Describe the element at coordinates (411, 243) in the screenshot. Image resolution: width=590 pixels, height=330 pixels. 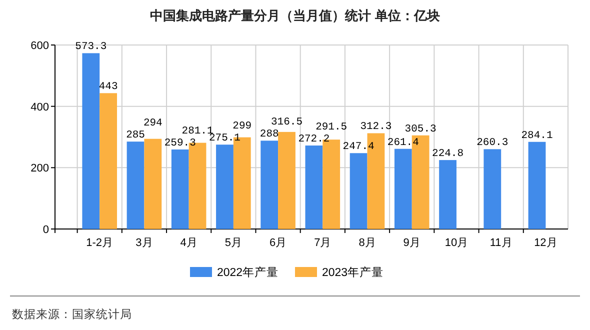
I see `x-tick-label: 9月` at that location.